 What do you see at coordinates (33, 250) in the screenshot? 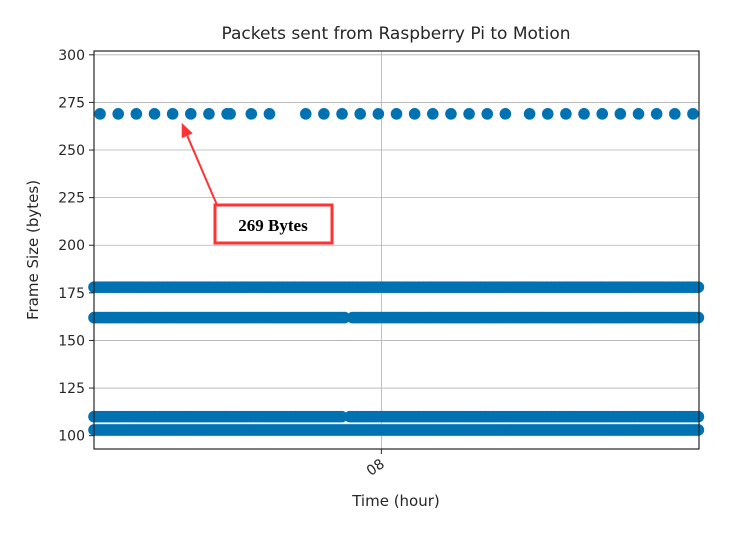
I see `y-axis-label: Frame Size (bytes)` at bounding box center [33, 250].